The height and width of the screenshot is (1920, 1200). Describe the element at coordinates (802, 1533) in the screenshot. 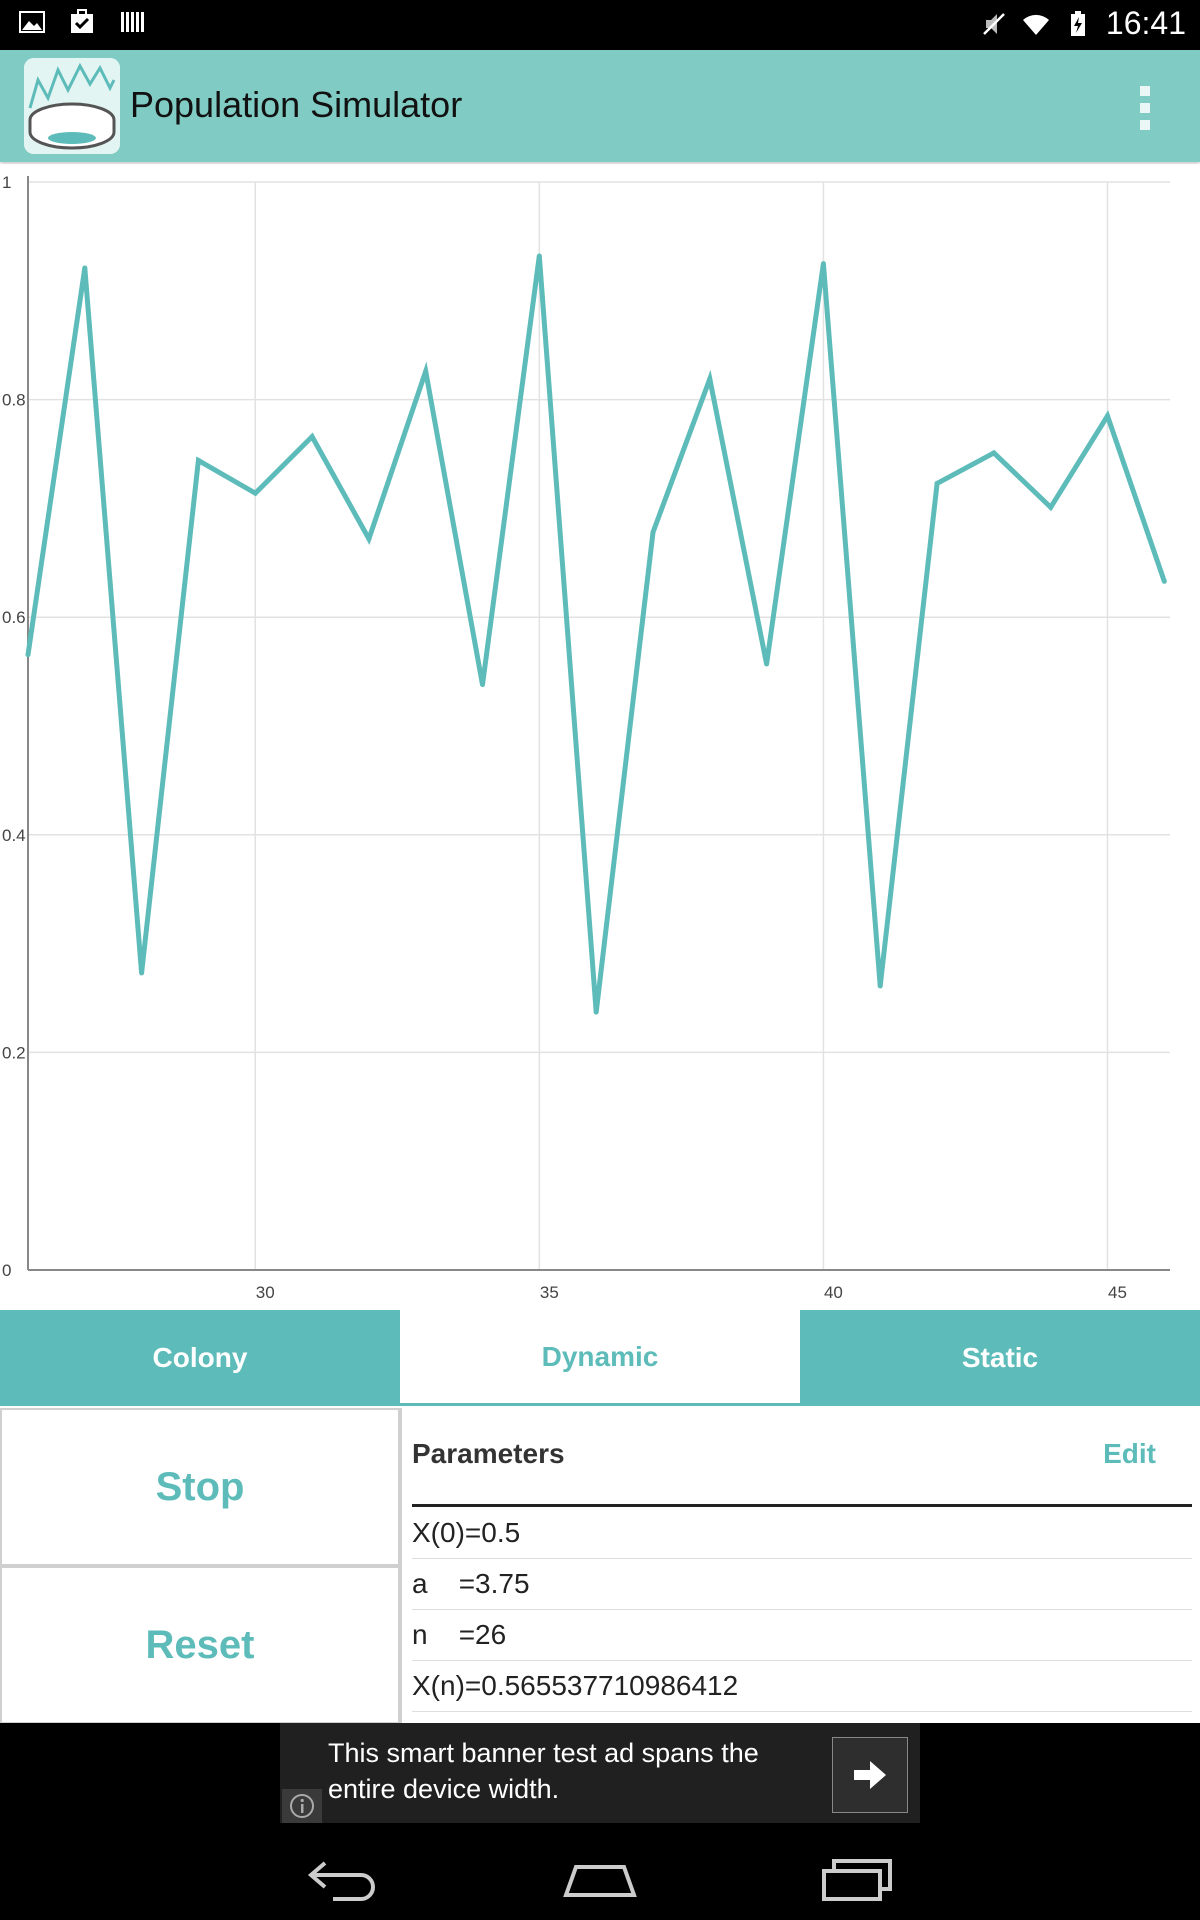

I see `param-x0: X(0)=0.5` at that location.